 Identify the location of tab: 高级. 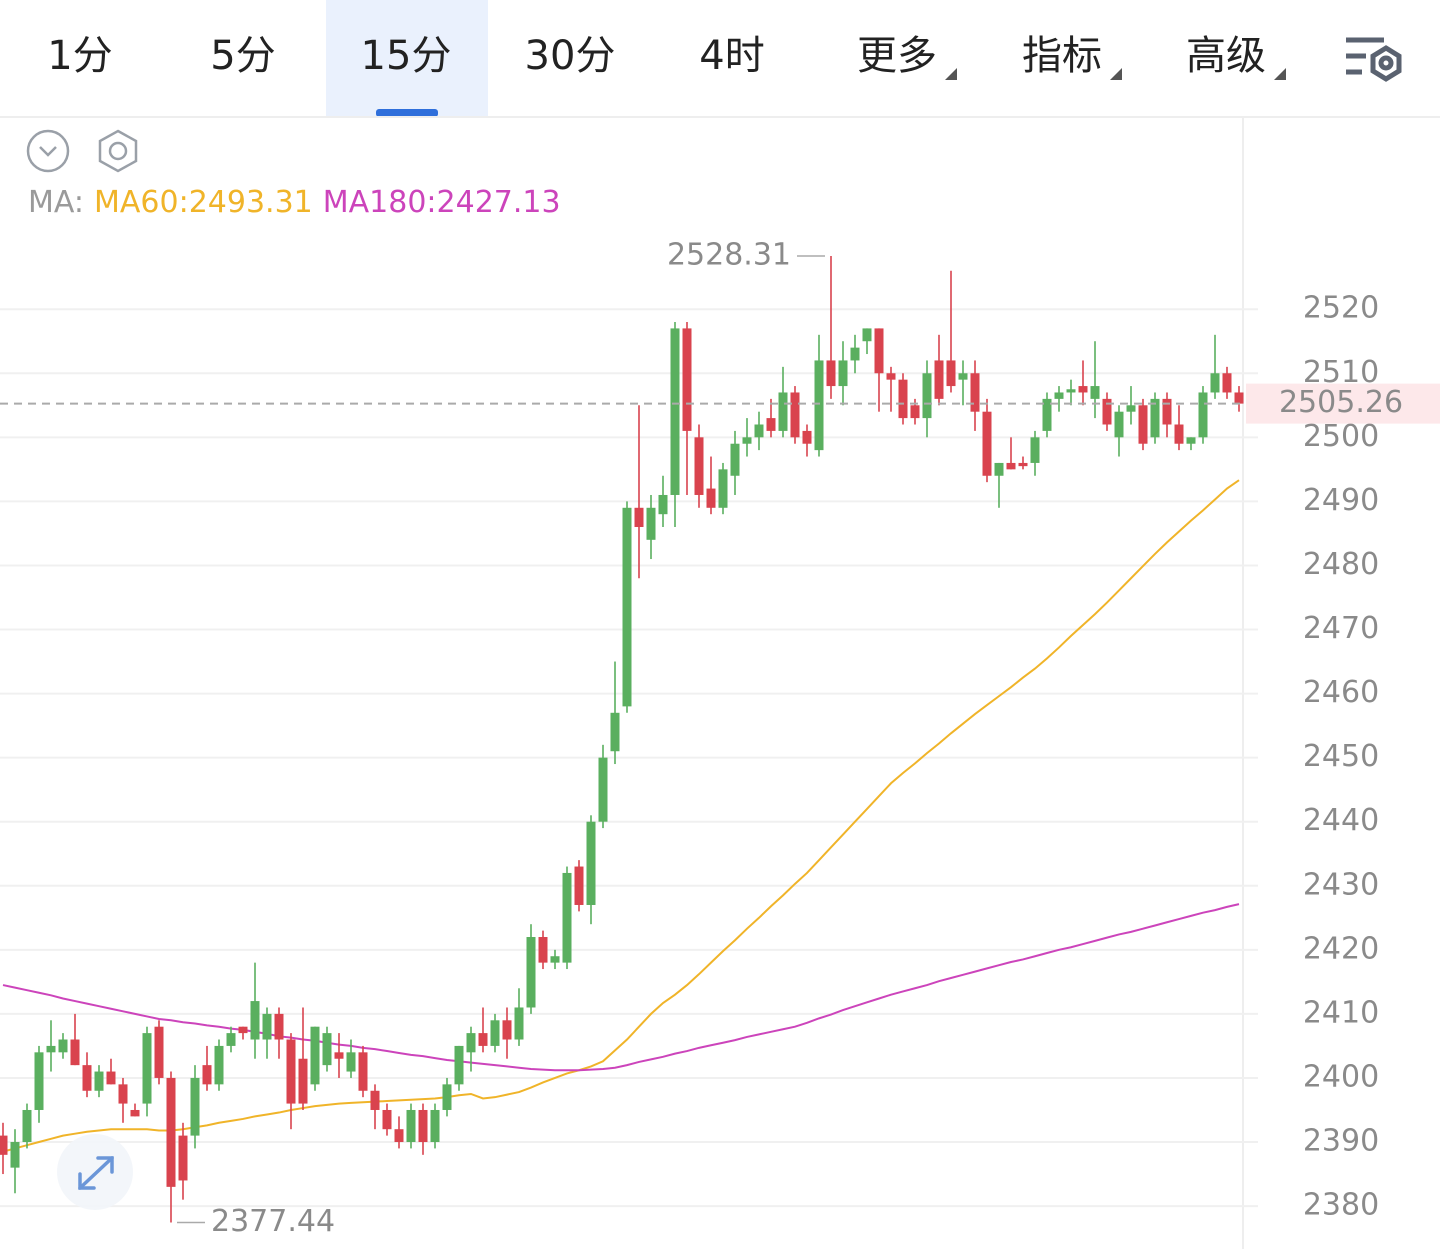
(1226, 56).